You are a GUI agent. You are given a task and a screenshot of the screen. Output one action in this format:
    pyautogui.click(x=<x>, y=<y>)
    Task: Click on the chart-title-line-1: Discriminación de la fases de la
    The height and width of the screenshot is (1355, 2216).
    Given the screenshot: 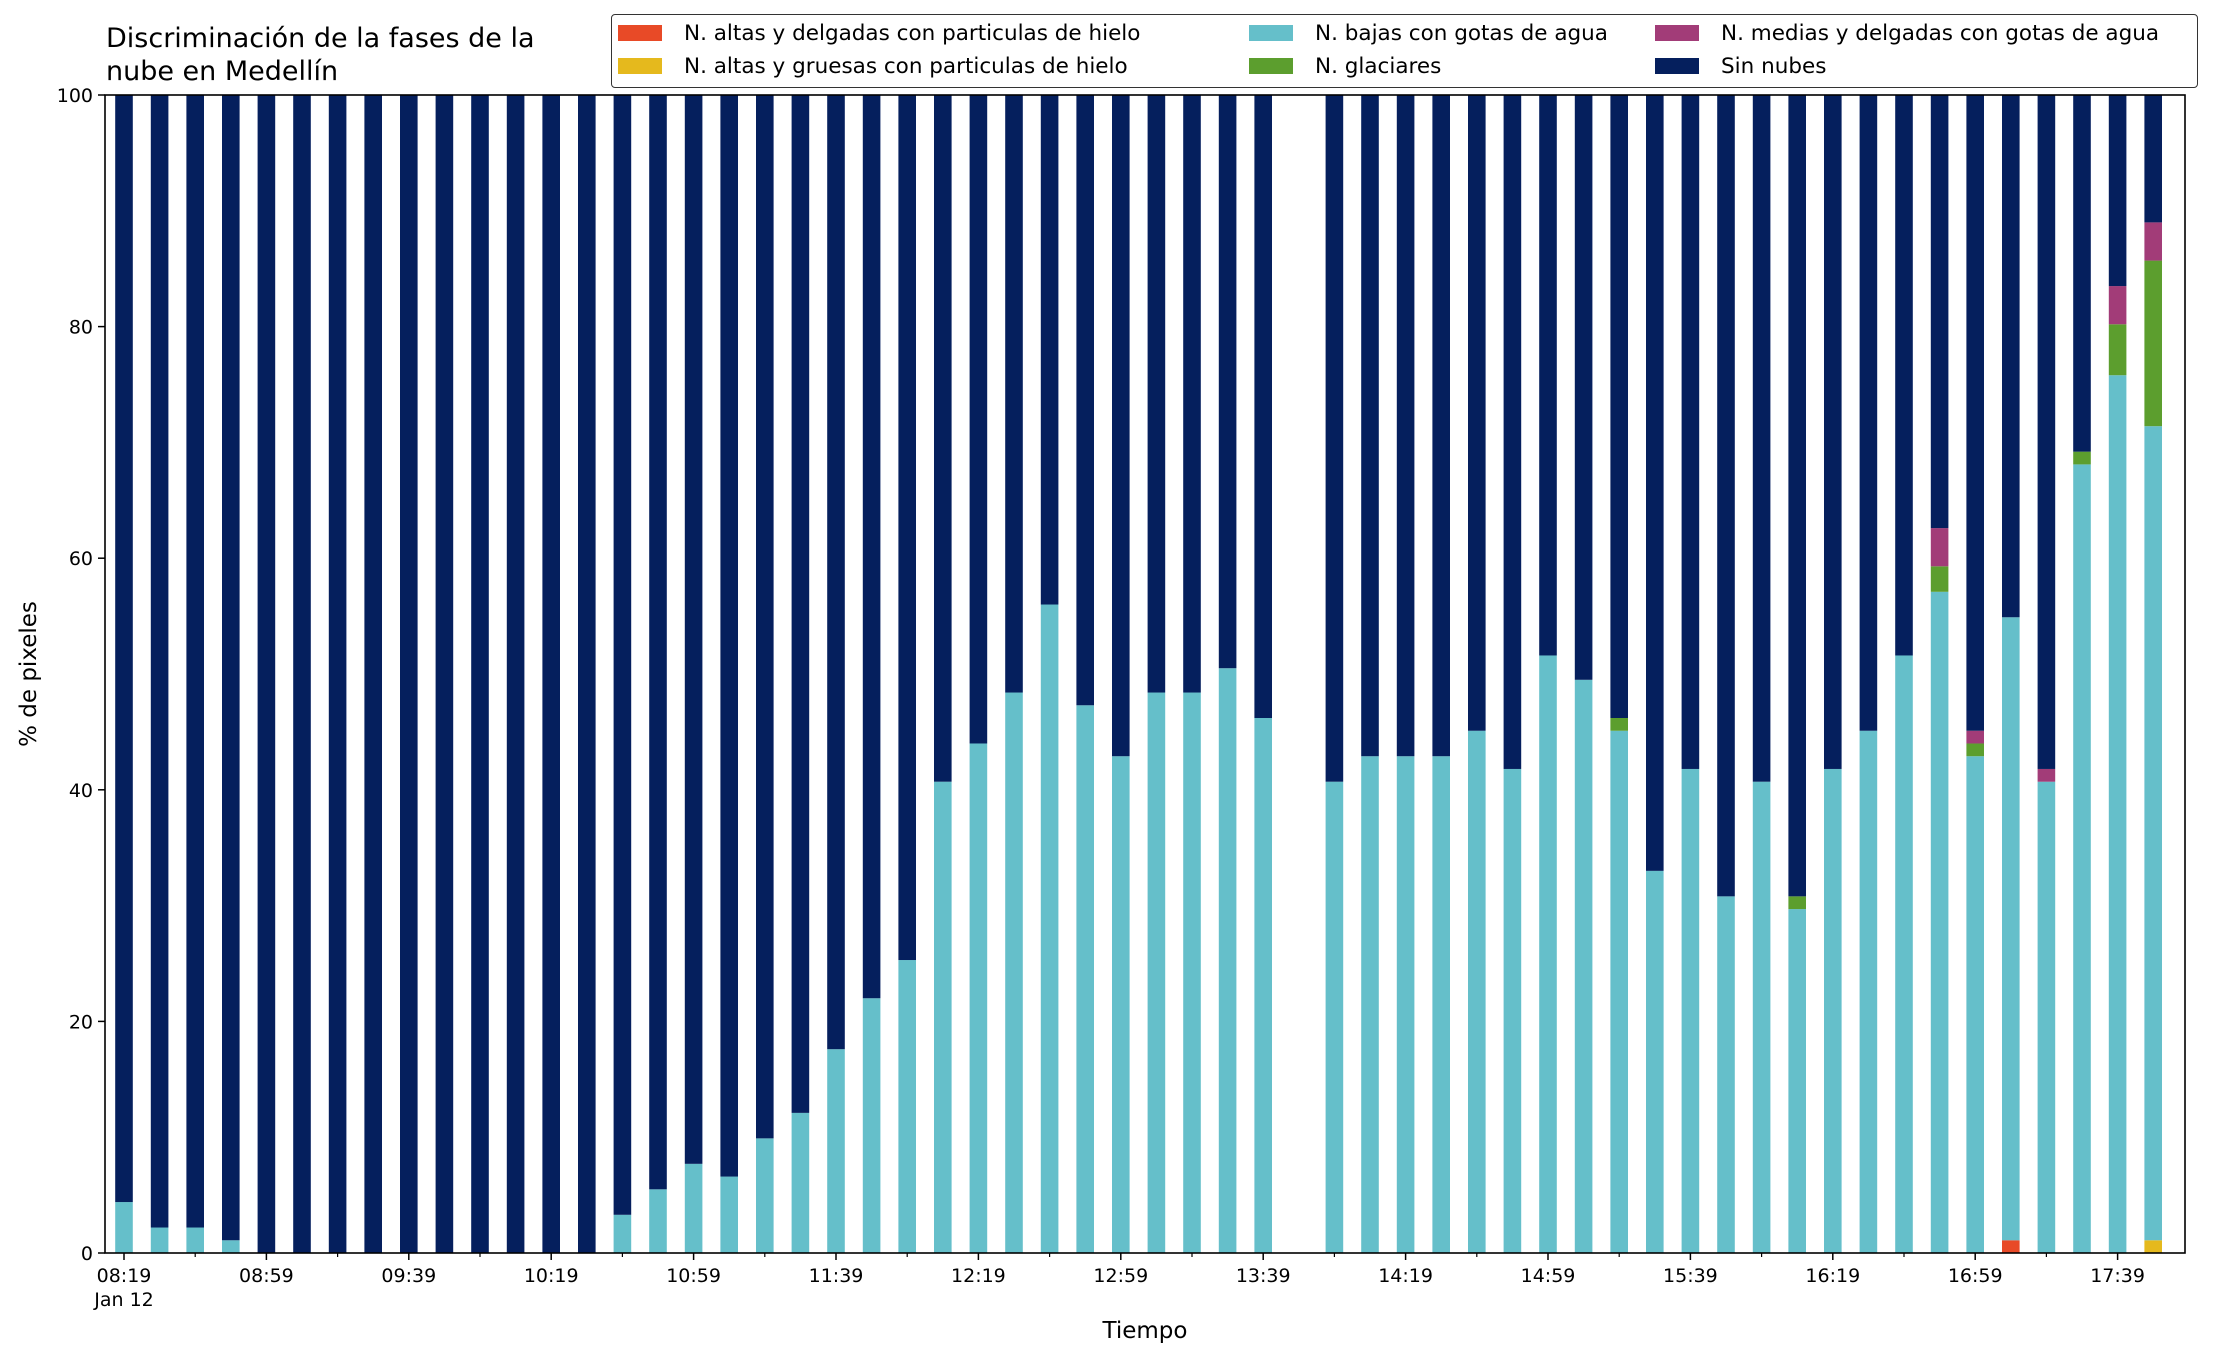 What is the action you would take?
    pyautogui.click(x=320, y=38)
    